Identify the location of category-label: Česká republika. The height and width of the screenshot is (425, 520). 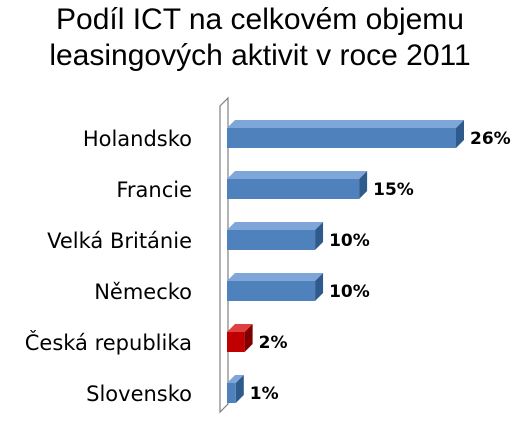
(108, 342).